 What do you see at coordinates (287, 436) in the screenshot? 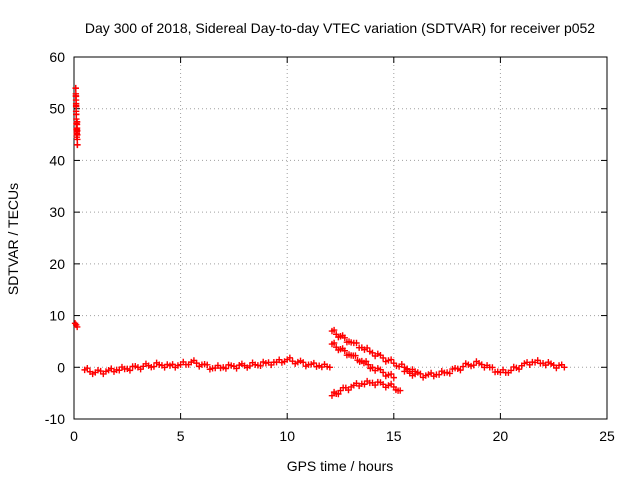
I see `x-tick-label: 10` at bounding box center [287, 436].